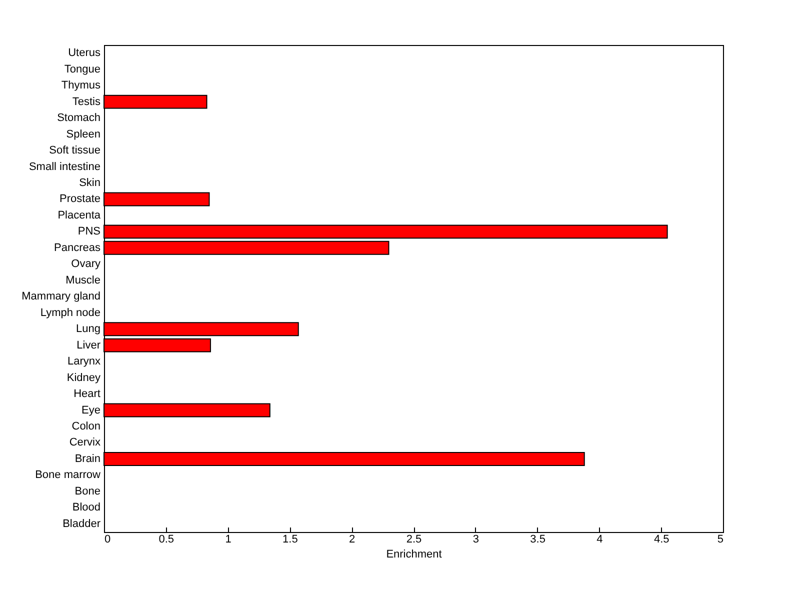 The image size is (800, 599). What do you see at coordinates (86, 508) in the screenshot?
I see `y-tick-label: Blood` at bounding box center [86, 508].